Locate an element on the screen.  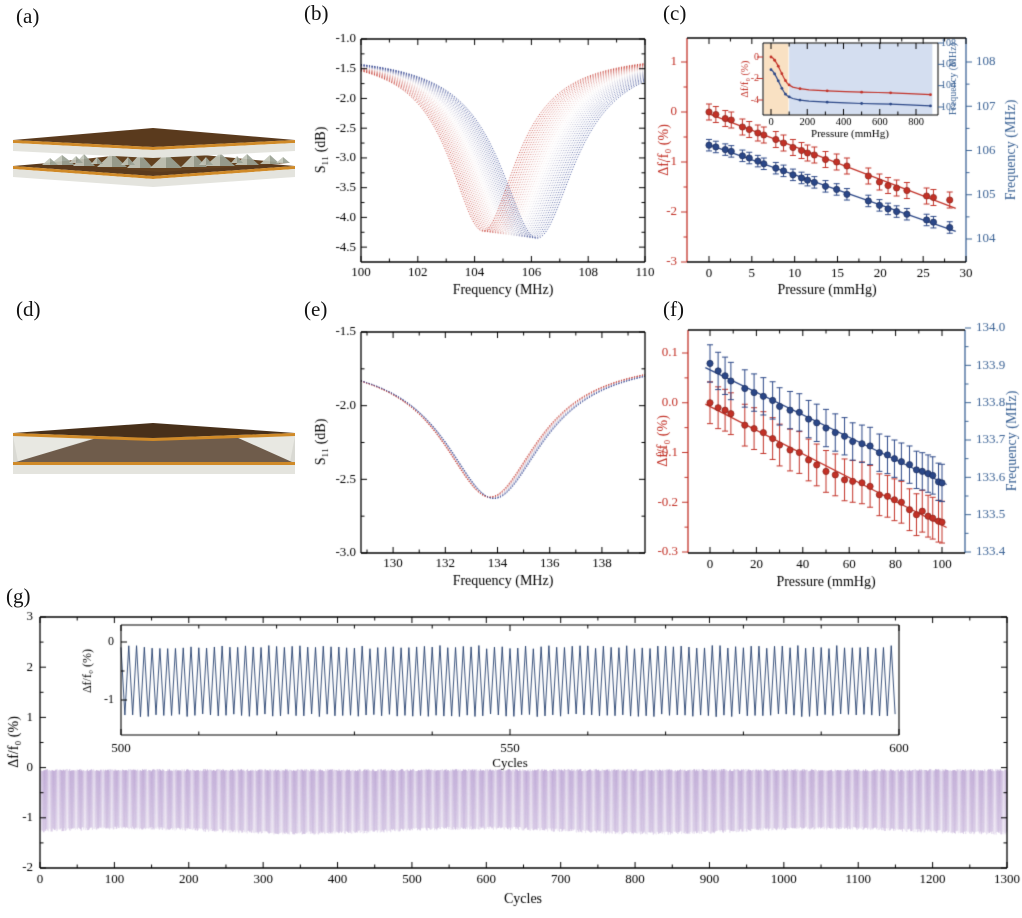
body-highlight-left is located at coordinates (56, 449).